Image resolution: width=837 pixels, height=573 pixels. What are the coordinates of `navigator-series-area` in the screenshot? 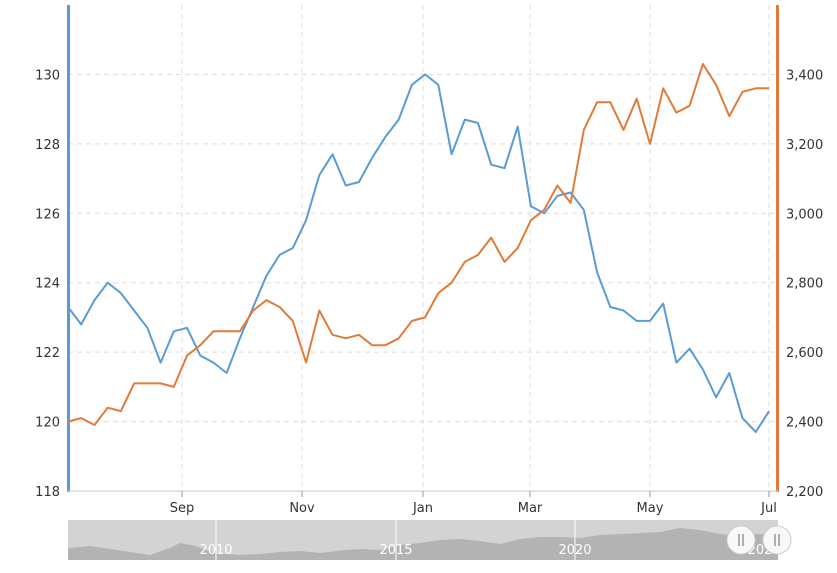 It's located at (423, 544).